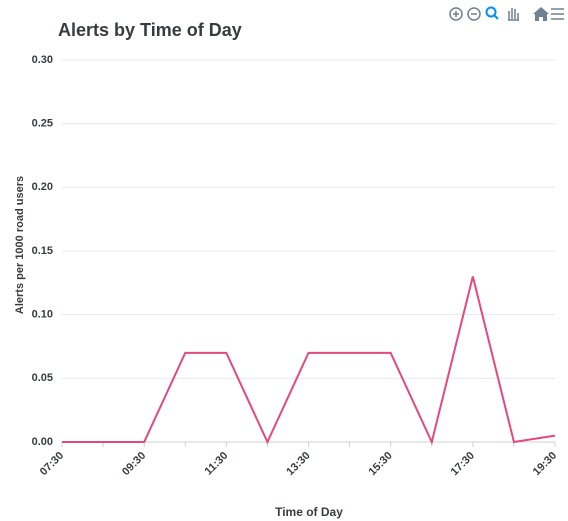  I want to click on x-tick-label: 19:30, so click(545, 464).